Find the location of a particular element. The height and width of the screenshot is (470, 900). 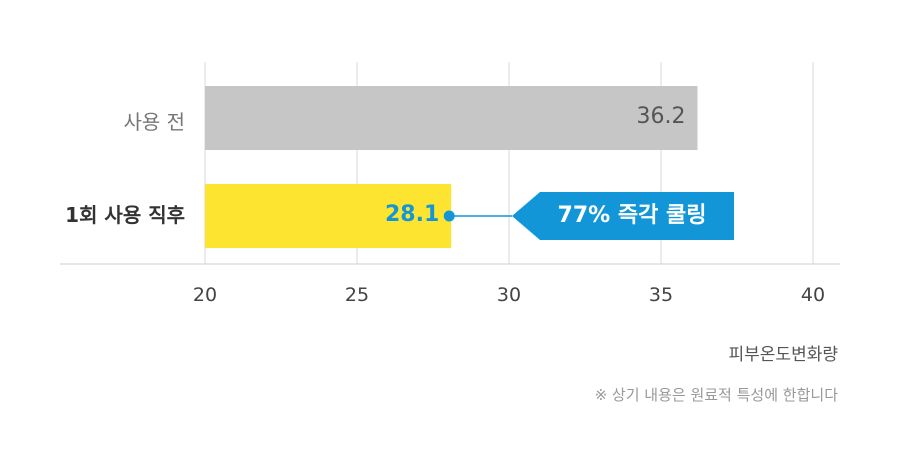

x-tick-label: 25 is located at coordinates (357, 295).